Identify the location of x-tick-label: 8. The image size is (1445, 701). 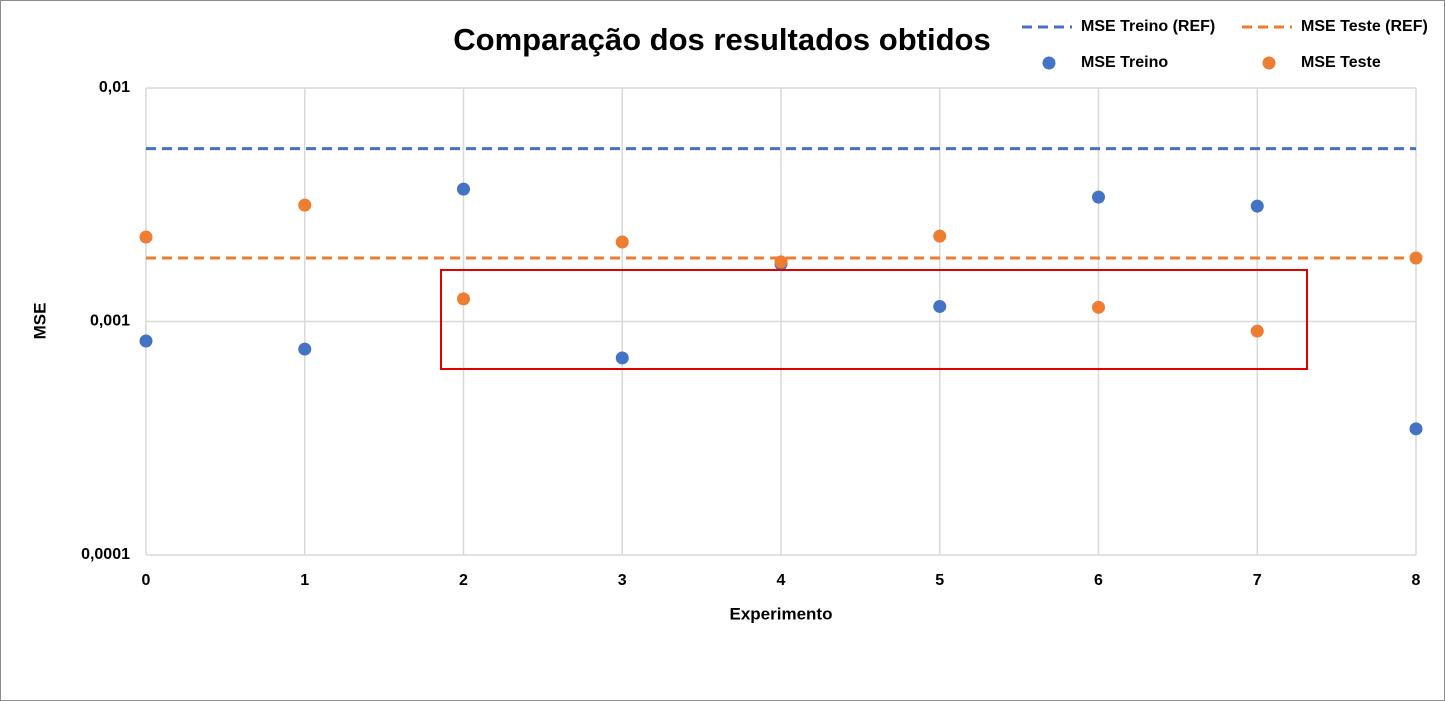
(1416, 580).